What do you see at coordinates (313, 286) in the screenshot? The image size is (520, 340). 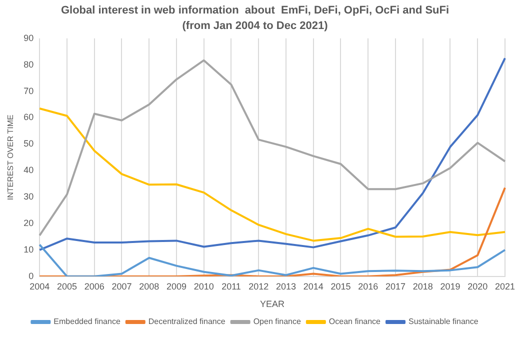 I see `x-tick-label: 2014` at bounding box center [313, 286].